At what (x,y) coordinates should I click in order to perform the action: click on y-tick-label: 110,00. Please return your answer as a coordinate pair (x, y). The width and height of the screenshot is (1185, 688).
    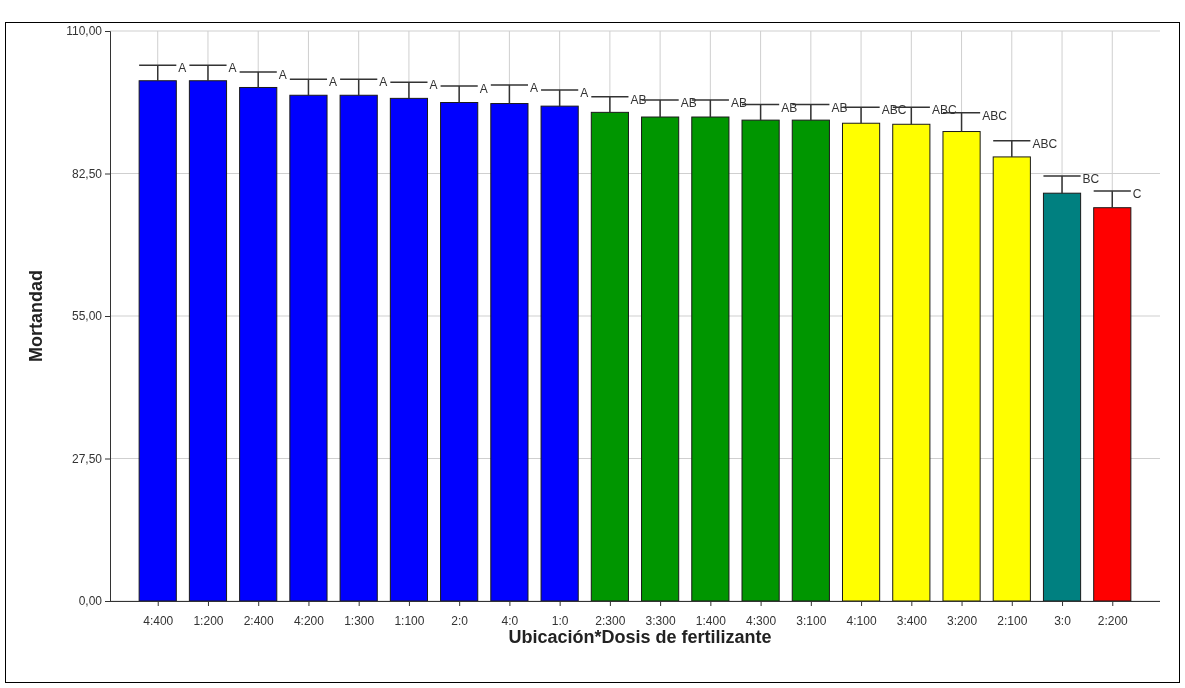
    Looking at the image, I should click on (84, 31).